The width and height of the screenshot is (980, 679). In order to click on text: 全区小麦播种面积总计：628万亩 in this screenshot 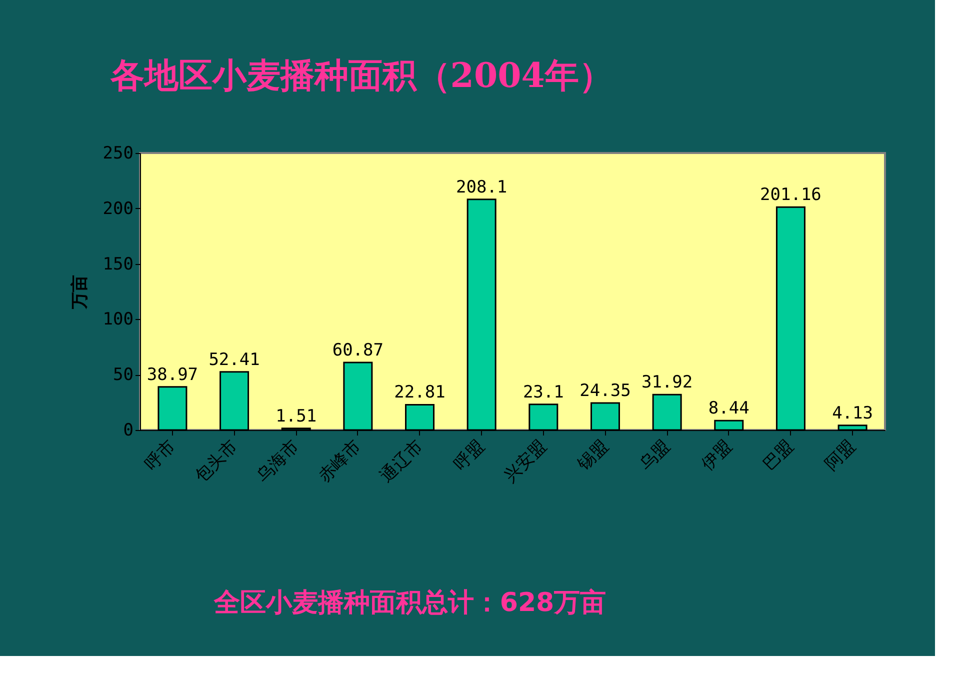, I will do `click(409, 603)`.